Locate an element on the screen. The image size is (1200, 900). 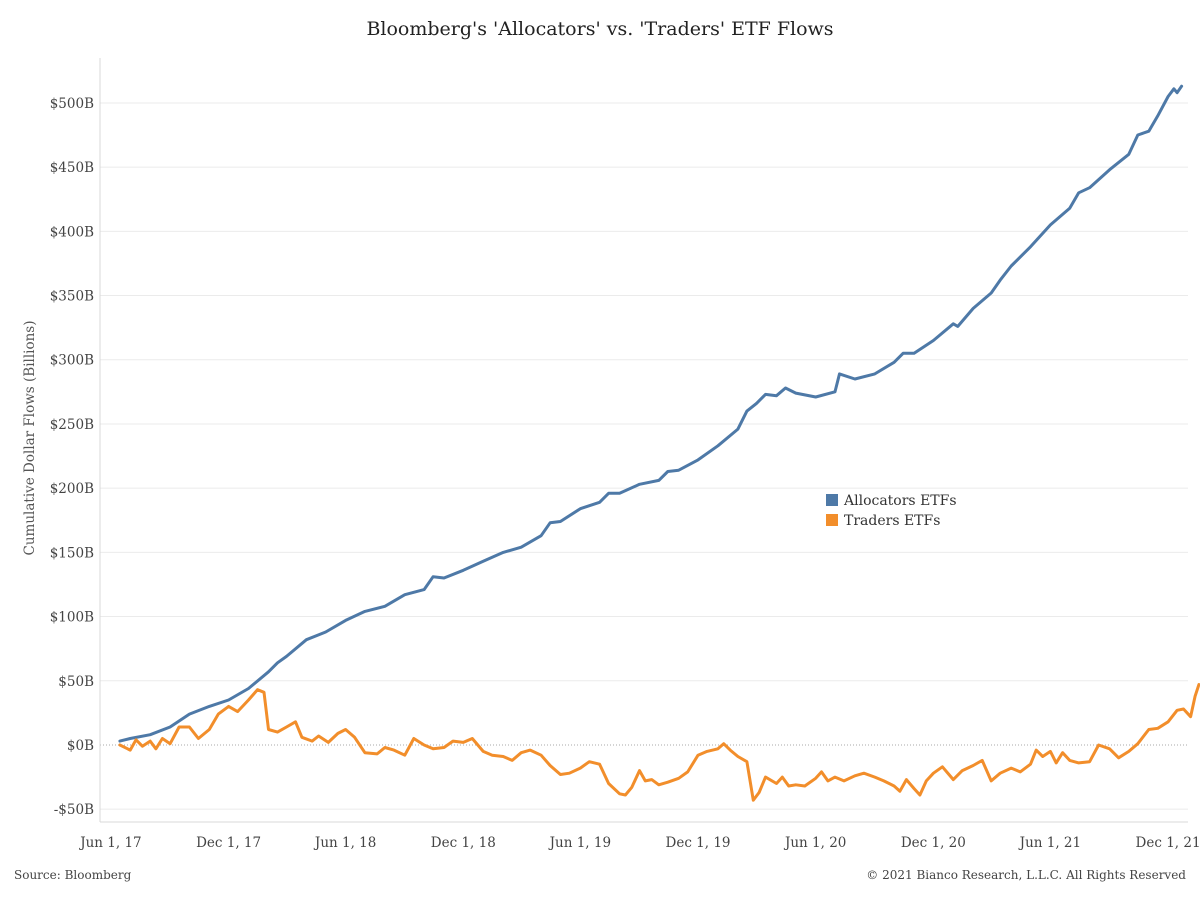
y-tick-label: $200B is located at coordinates (72, 489).